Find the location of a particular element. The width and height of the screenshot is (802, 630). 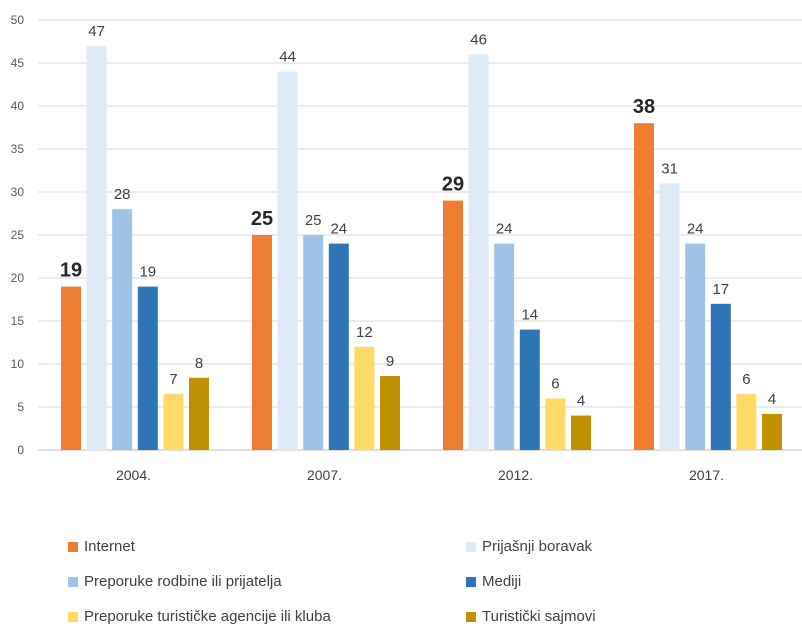

y-tick-label: 10 is located at coordinates (18, 364).